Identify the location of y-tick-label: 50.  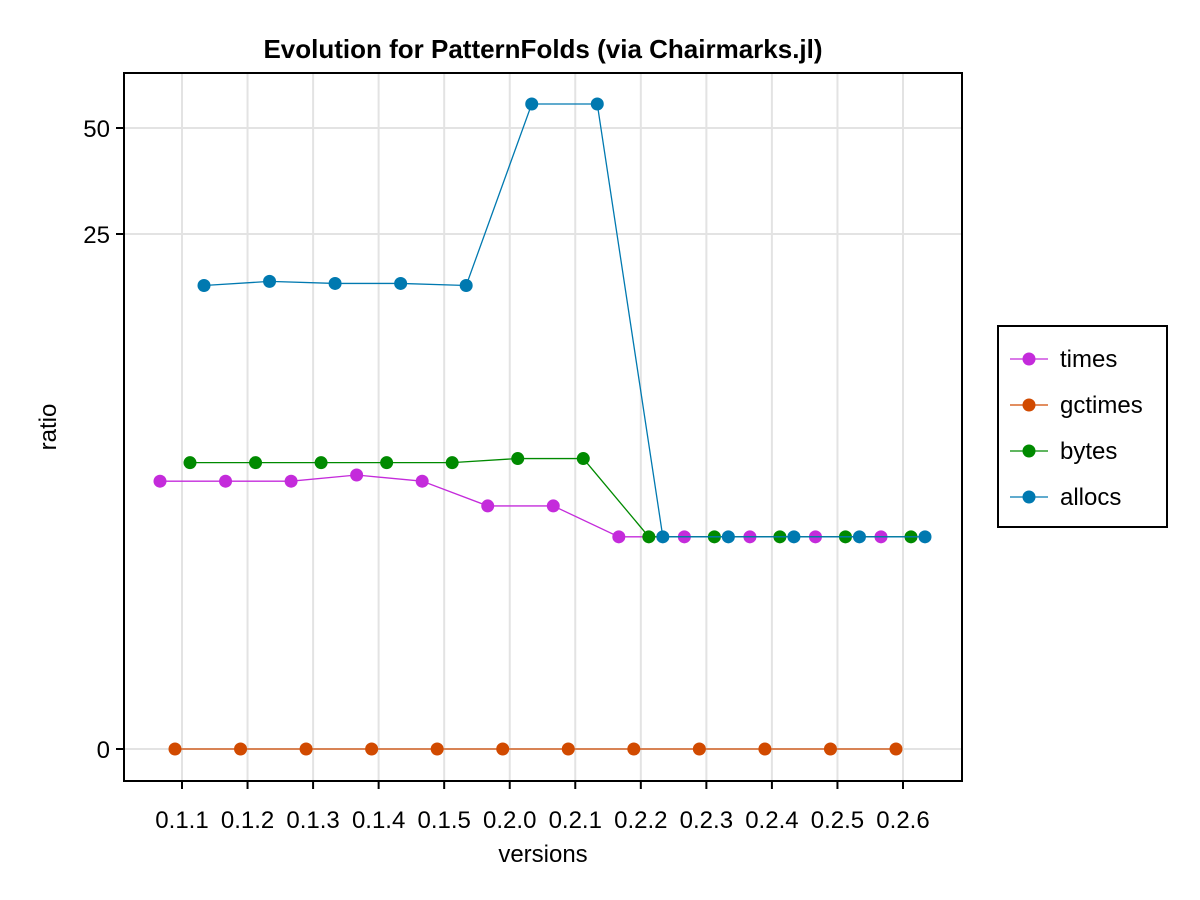
(96, 129).